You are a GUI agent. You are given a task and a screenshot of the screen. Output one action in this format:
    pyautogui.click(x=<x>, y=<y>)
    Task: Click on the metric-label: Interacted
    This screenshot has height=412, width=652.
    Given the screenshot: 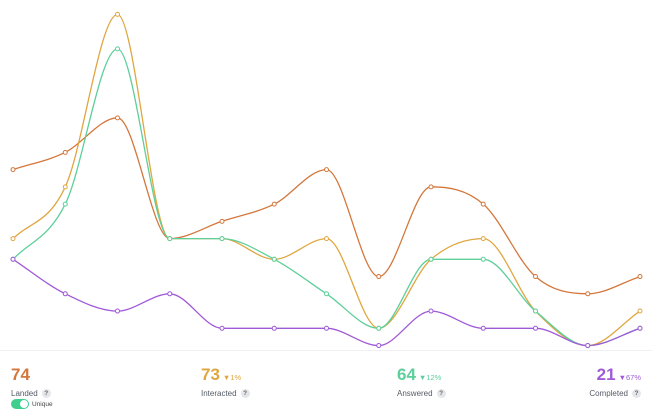 What is the action you would take?
    pyautogui.click(x=219, y=393)
    